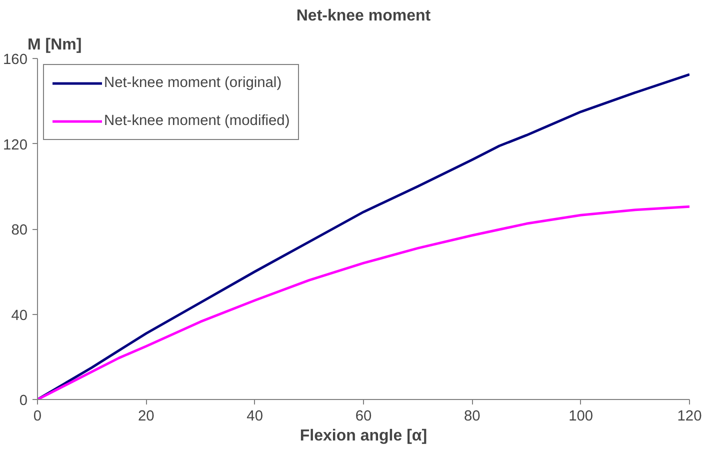 This screenshot has height=449, width=713. What do you see at coordinates (19, 316) in the screenshot?
I see `y-tick-label: 40` at bounding box center [19, 316].